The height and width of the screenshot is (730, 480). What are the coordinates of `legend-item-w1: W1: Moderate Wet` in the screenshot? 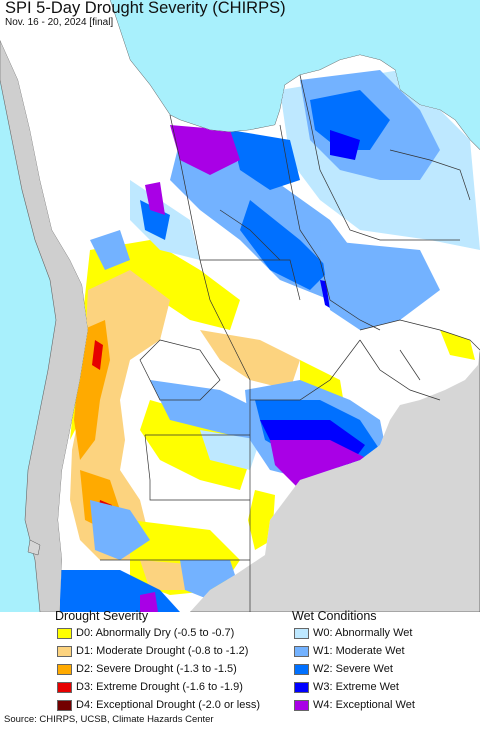 It's located at (349, 651).